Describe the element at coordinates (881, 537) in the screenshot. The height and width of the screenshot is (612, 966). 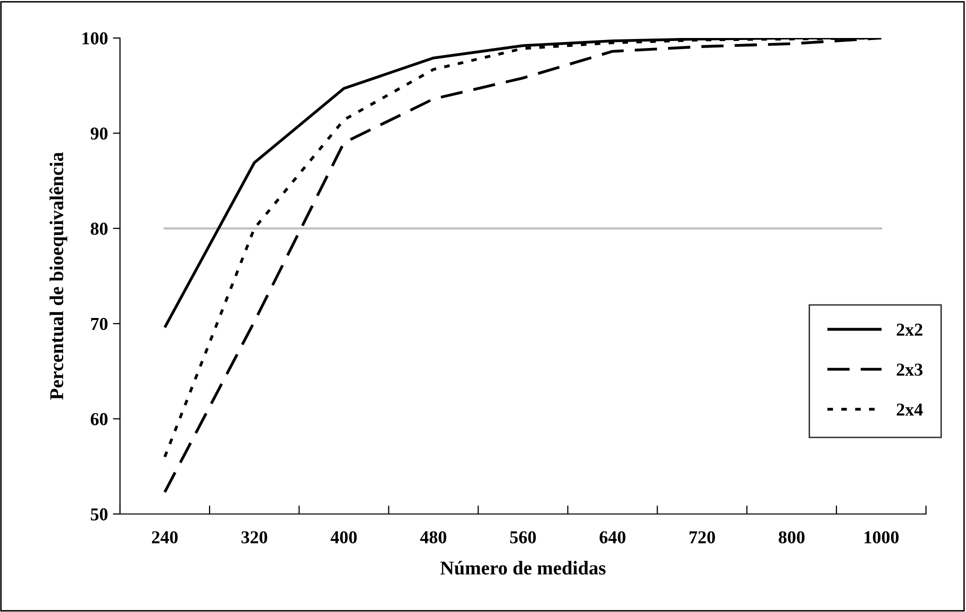
I see `x-tick-label: 1000` at that location.